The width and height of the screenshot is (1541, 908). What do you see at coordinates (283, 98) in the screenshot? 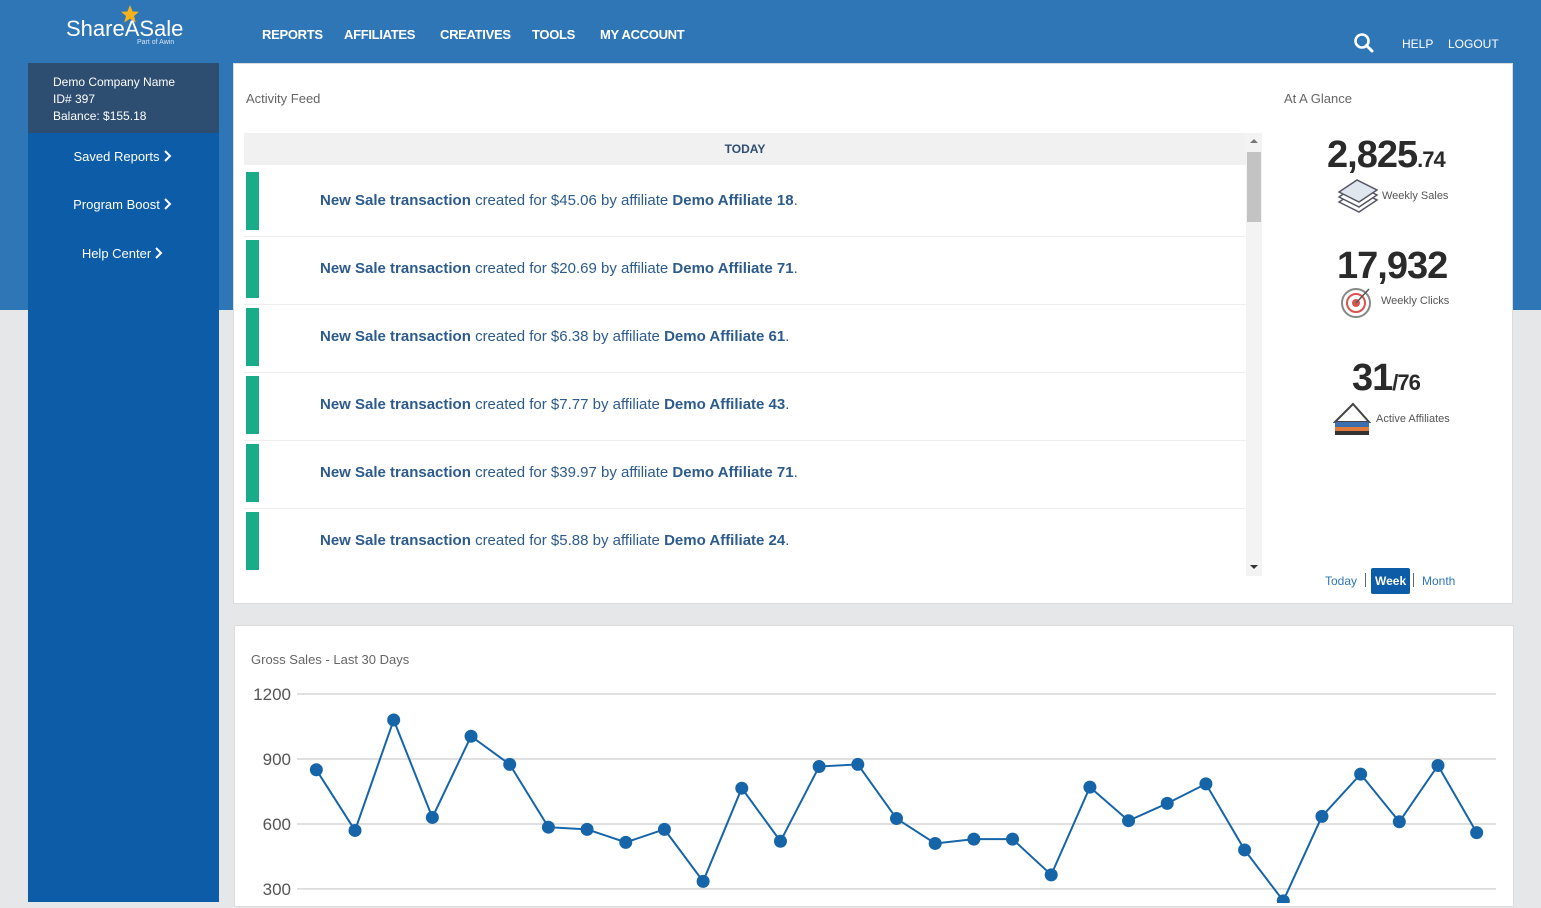
I see `feed-title: Activity Feed` at bounding box center [283, 98].